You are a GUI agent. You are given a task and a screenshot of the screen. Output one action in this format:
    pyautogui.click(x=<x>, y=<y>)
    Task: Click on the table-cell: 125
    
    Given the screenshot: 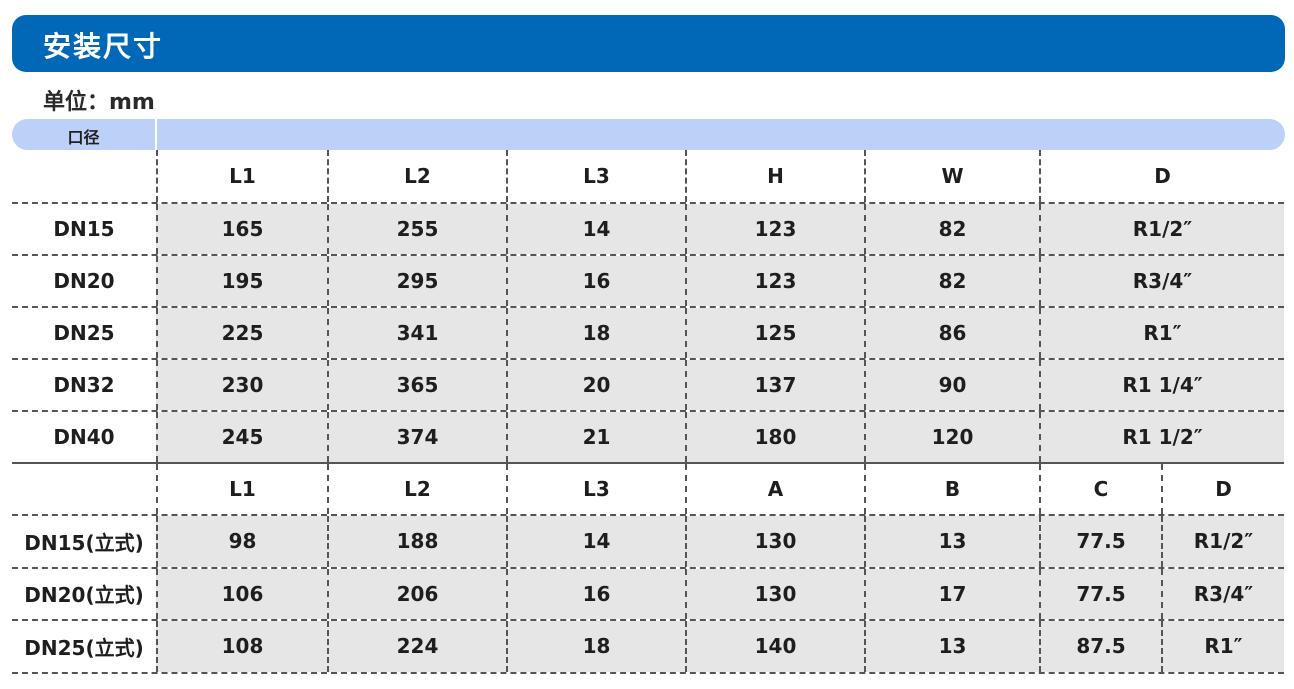 What is the action you would take?
    pyautogui.click(x=774, y=333)
    